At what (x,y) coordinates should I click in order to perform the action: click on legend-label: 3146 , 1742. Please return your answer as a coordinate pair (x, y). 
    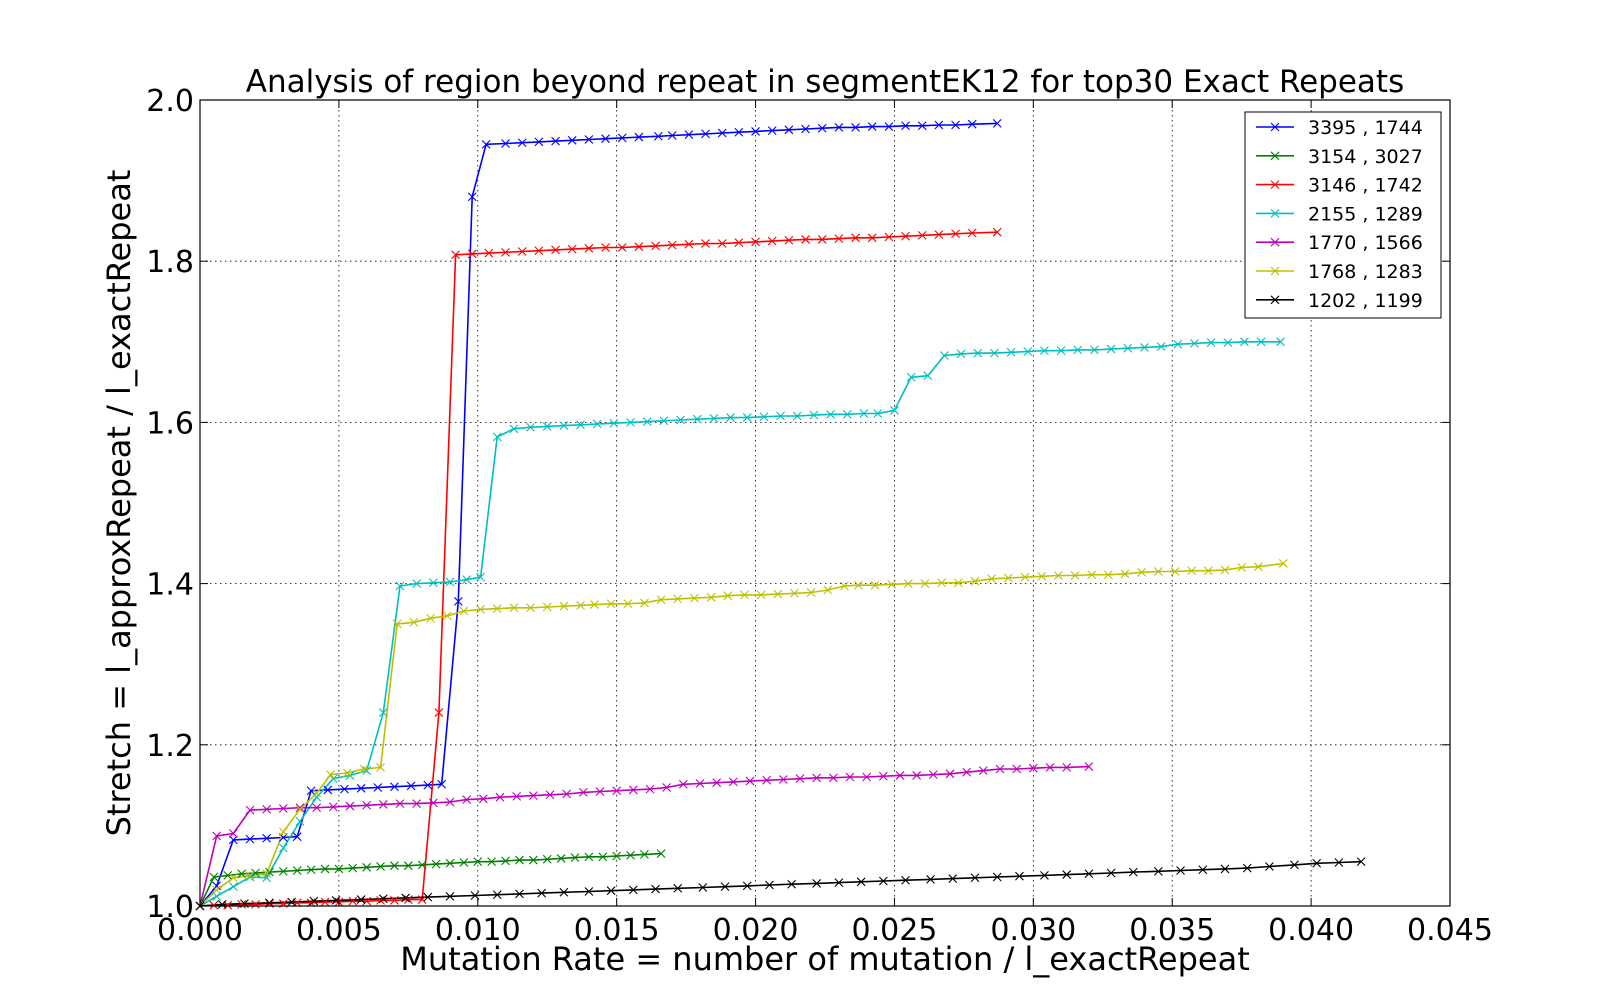
    Looking at the image, I should click on (1365, 186).